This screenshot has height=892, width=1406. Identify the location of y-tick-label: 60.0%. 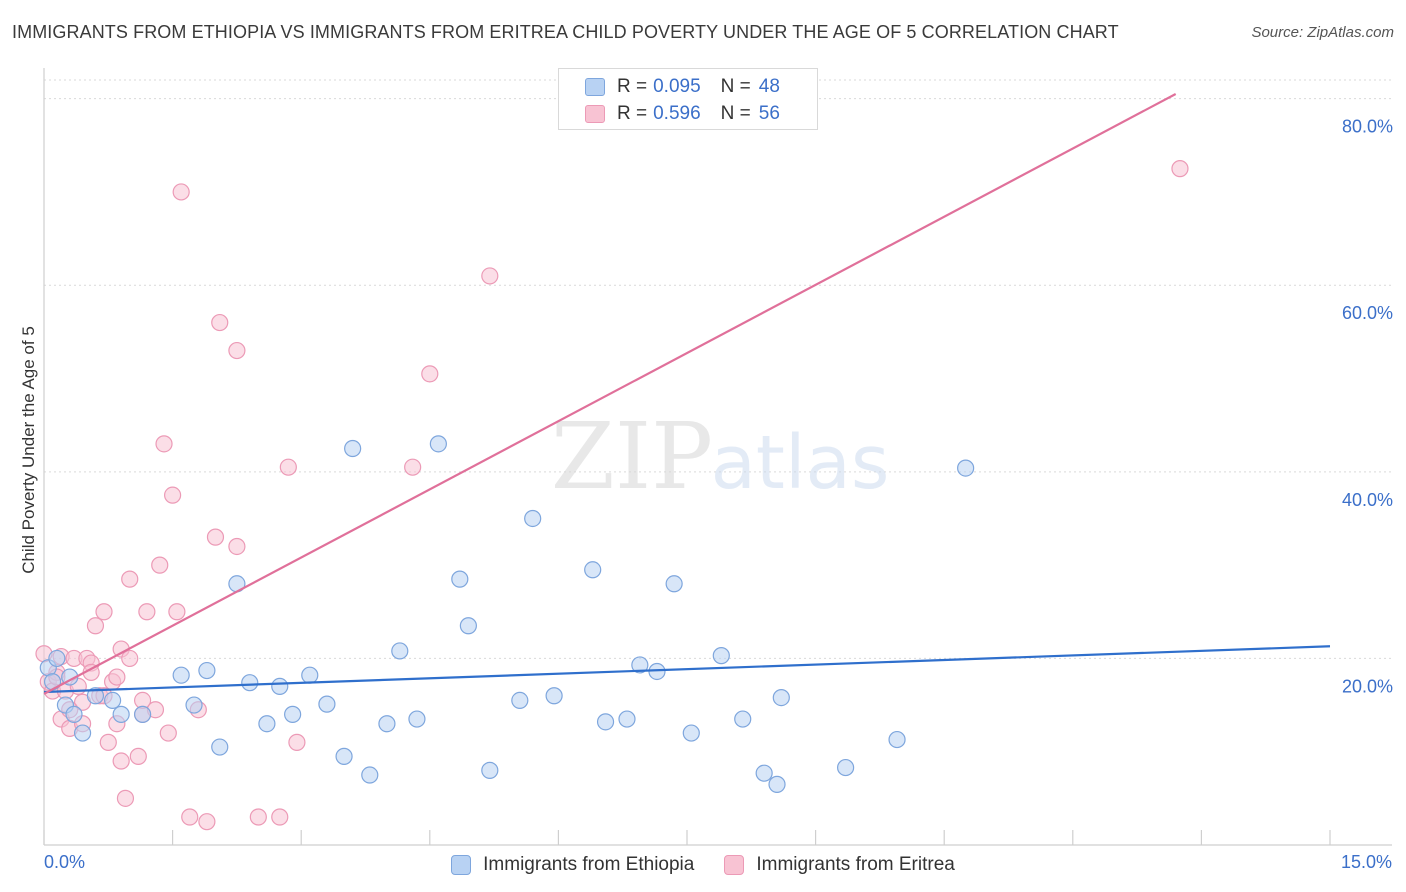
(1367, 313).